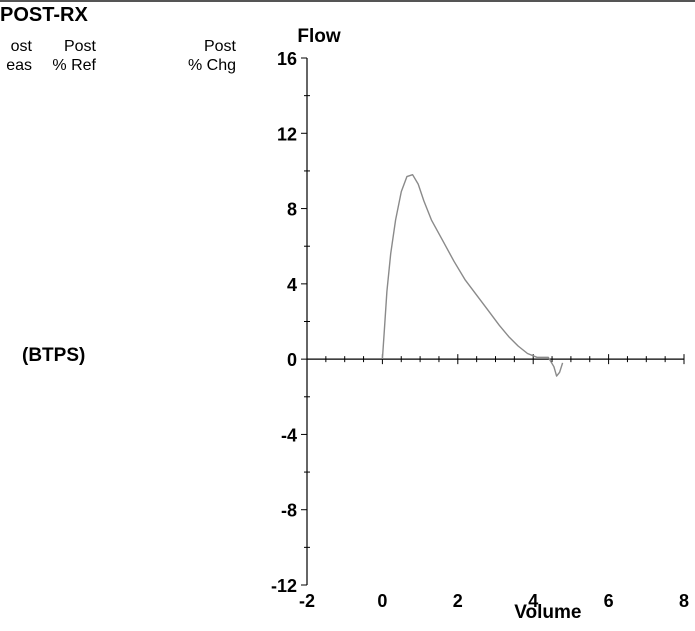  Describe the element at coordinates (292, 360) in the screenshot. I see `y-tick-label: 0` at that location.